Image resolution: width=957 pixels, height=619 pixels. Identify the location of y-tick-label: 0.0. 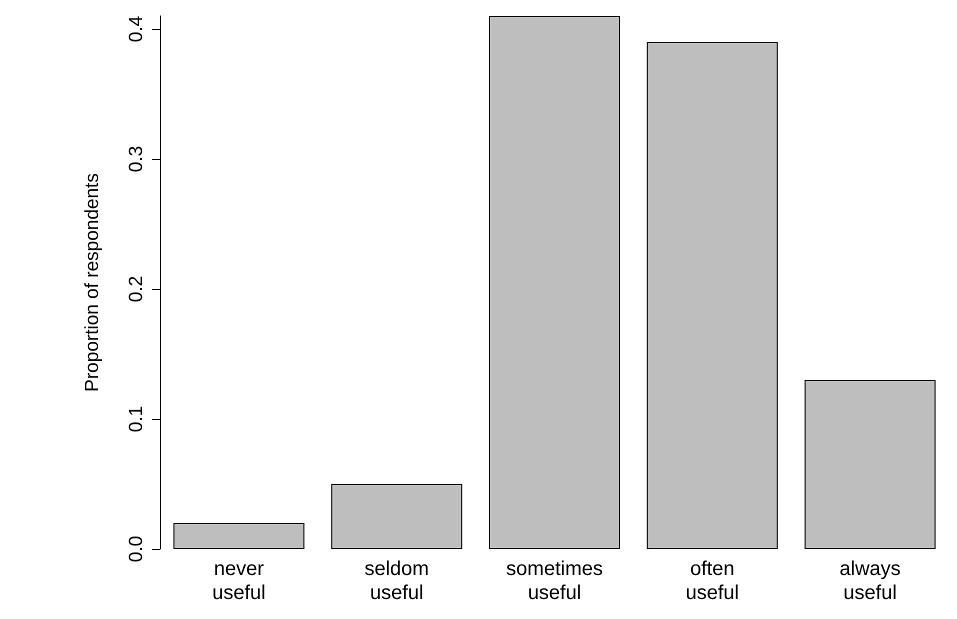
(136, 549).